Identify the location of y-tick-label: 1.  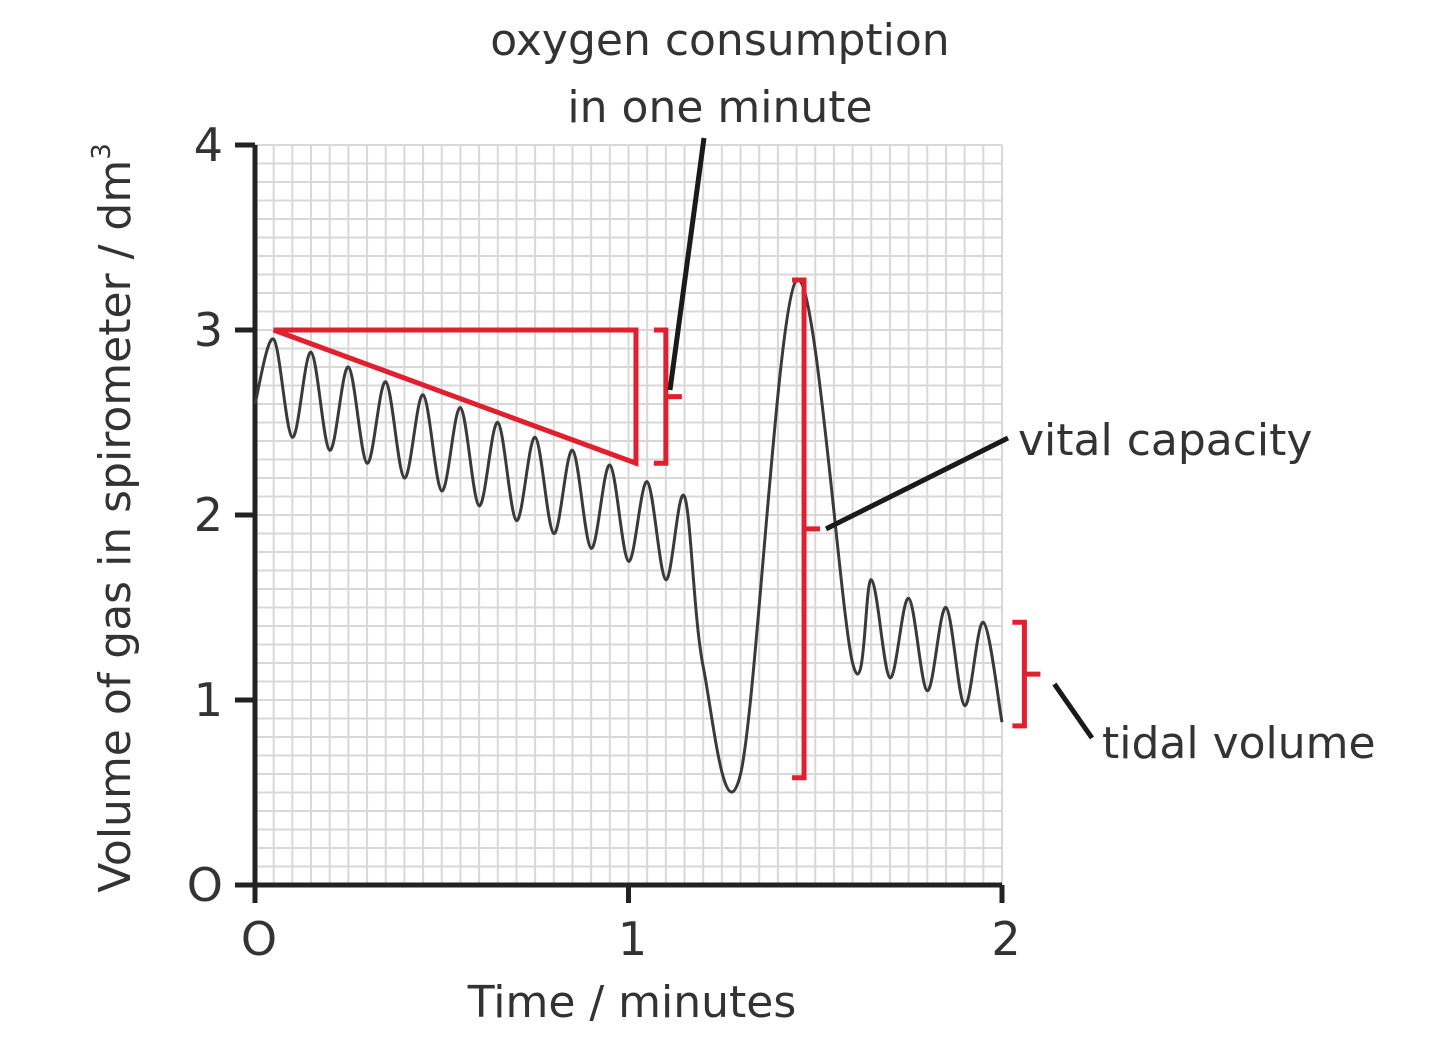
(208, 700).